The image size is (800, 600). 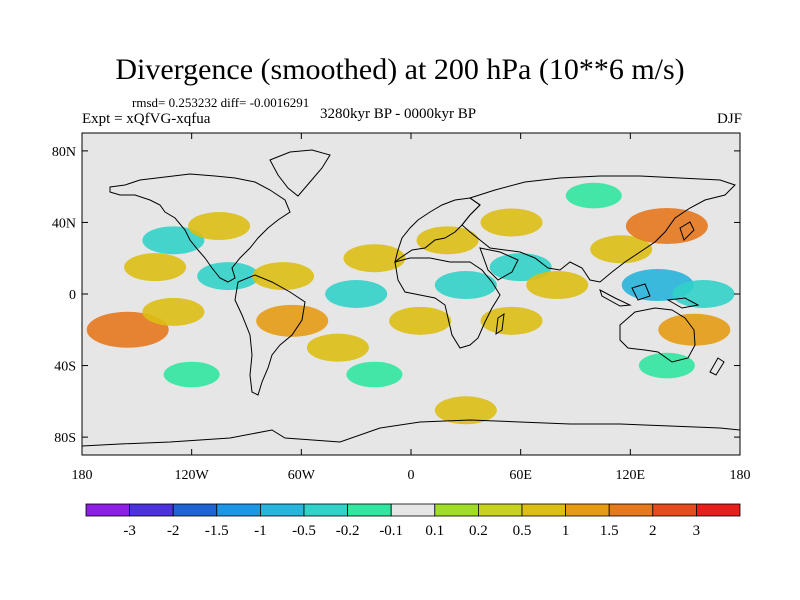 I want to click on coastline-south-america, so click(x=270, y=335).